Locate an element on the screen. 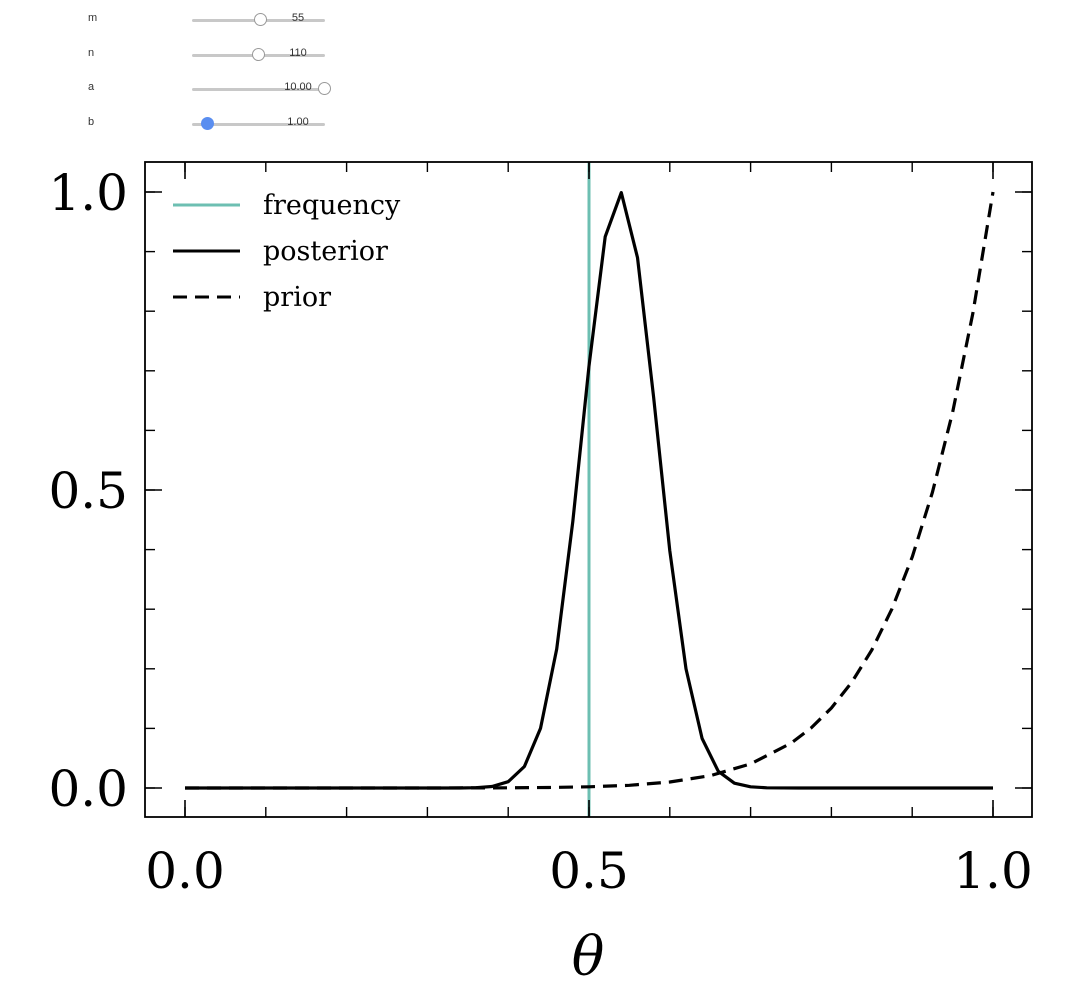 This screenshot has width=1080, height=997. slider-b: b 1.00 is located at coordinates (210, 124).